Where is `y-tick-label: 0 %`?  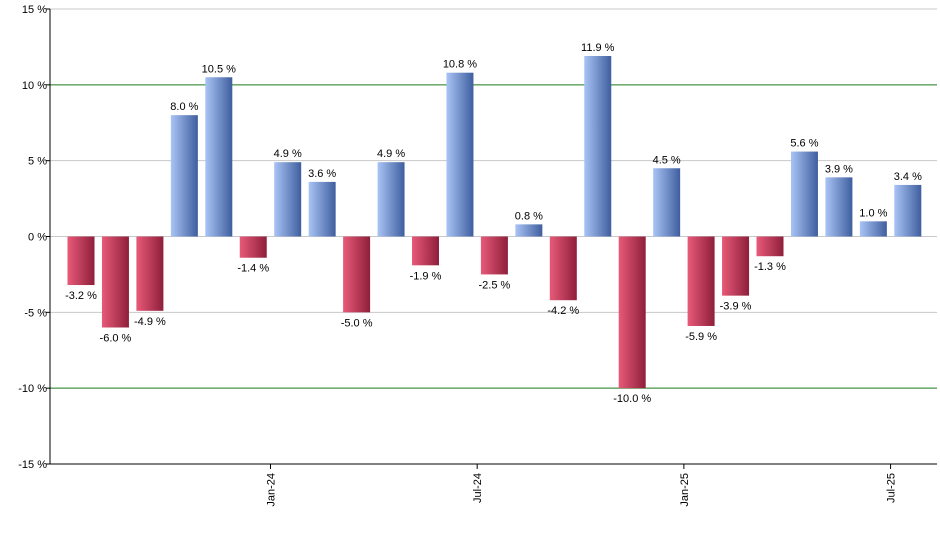
y-tick-label: 0 % is located at coordinates (37, 238).